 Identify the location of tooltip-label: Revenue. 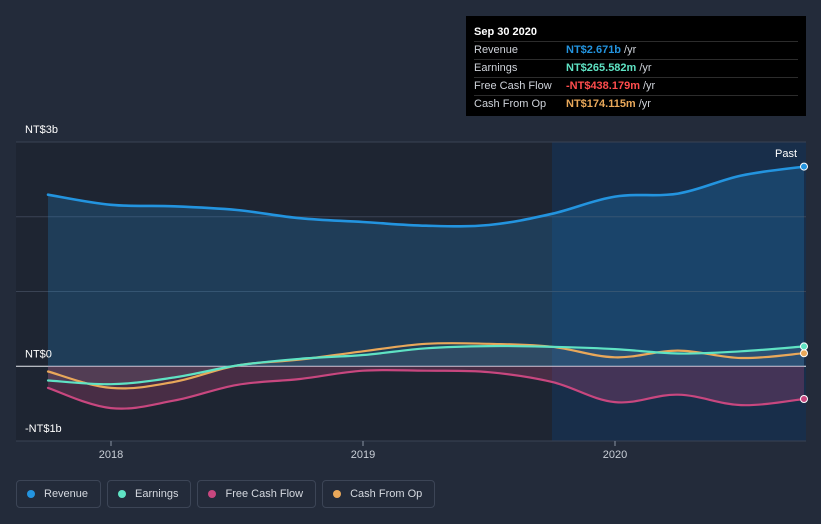
(496, 50).